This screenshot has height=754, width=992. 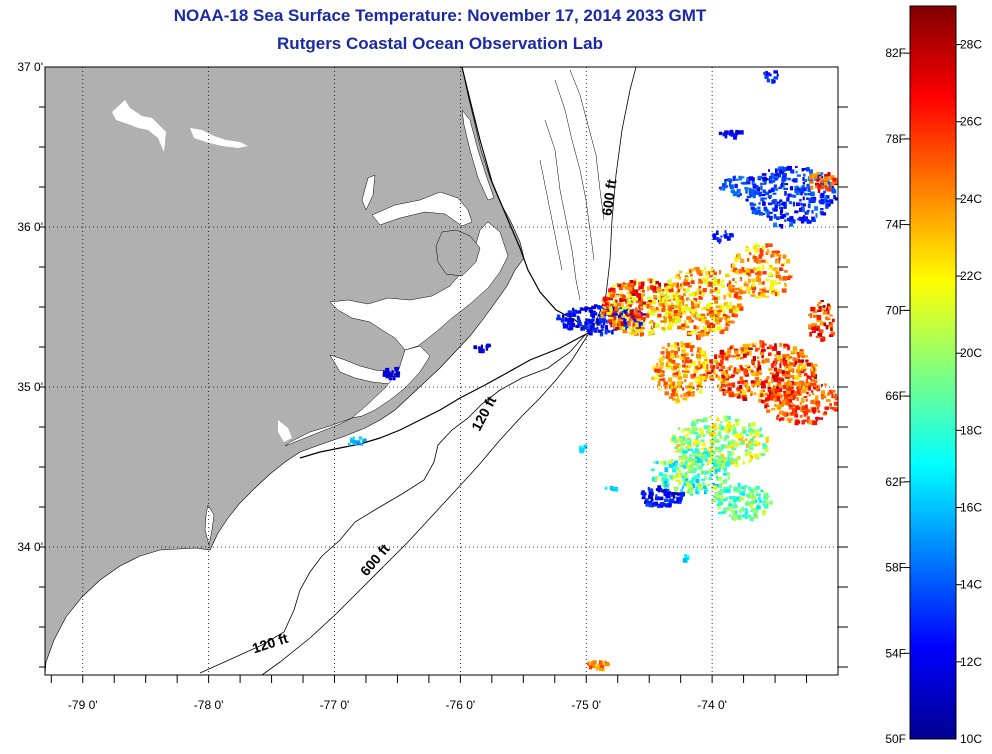 What do you see at coordinates (712, 705) in the screenshot?
I see `lon-label: -74 0'` at bounding box center [712, 705].